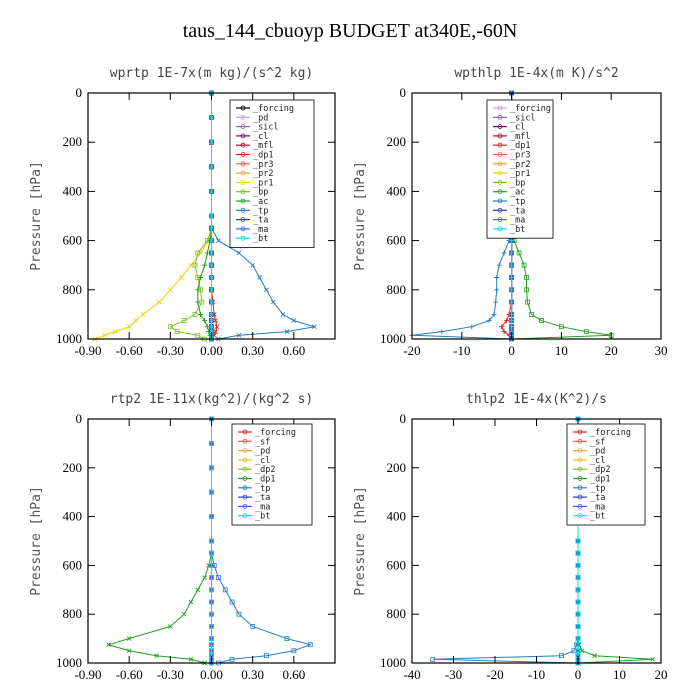  Describe the element at coordinates (263, 146) in the screenshot. I see `legend-label: _mfl` at that location.